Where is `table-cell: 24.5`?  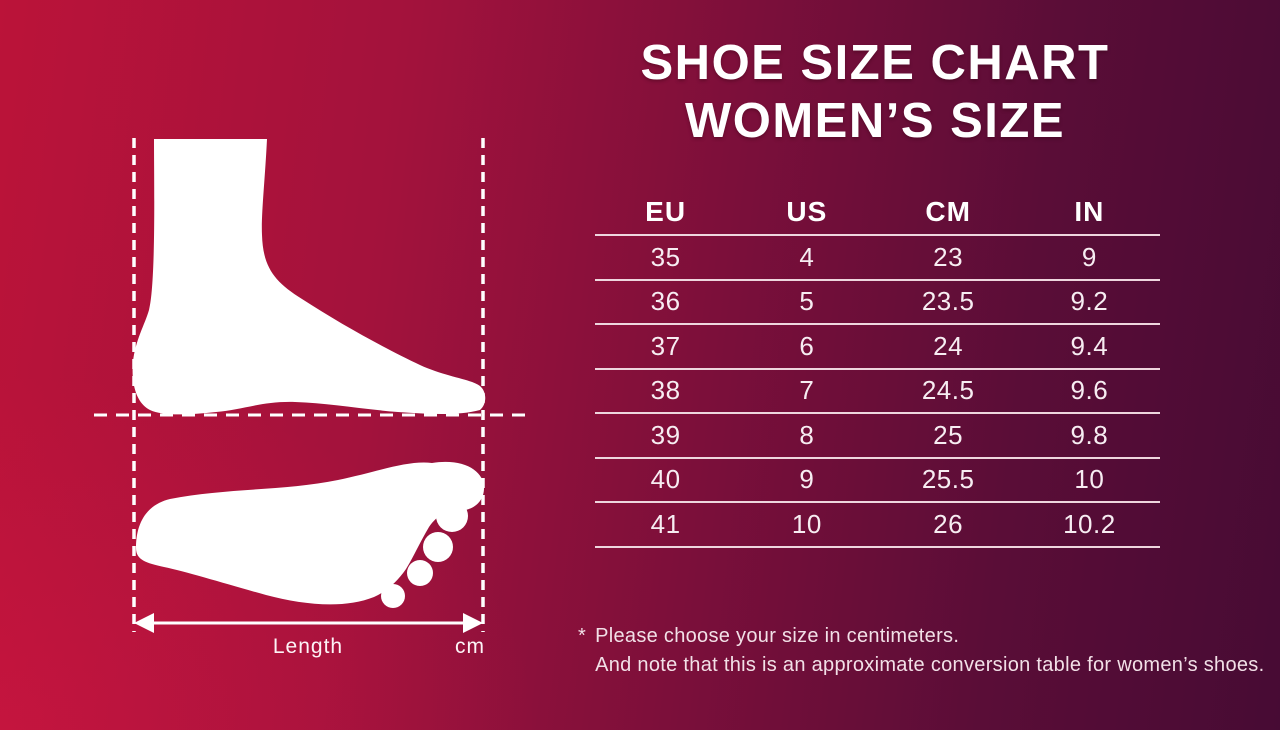
table-cell: 24.5 is located at coordinates (948, 390).